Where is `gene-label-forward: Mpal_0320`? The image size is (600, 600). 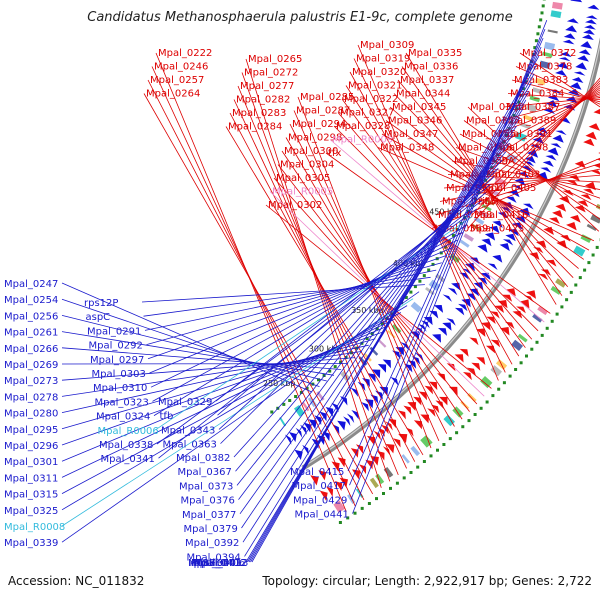
gene-label-forward: Mpal_0320 is located at coordinates (379, 72).